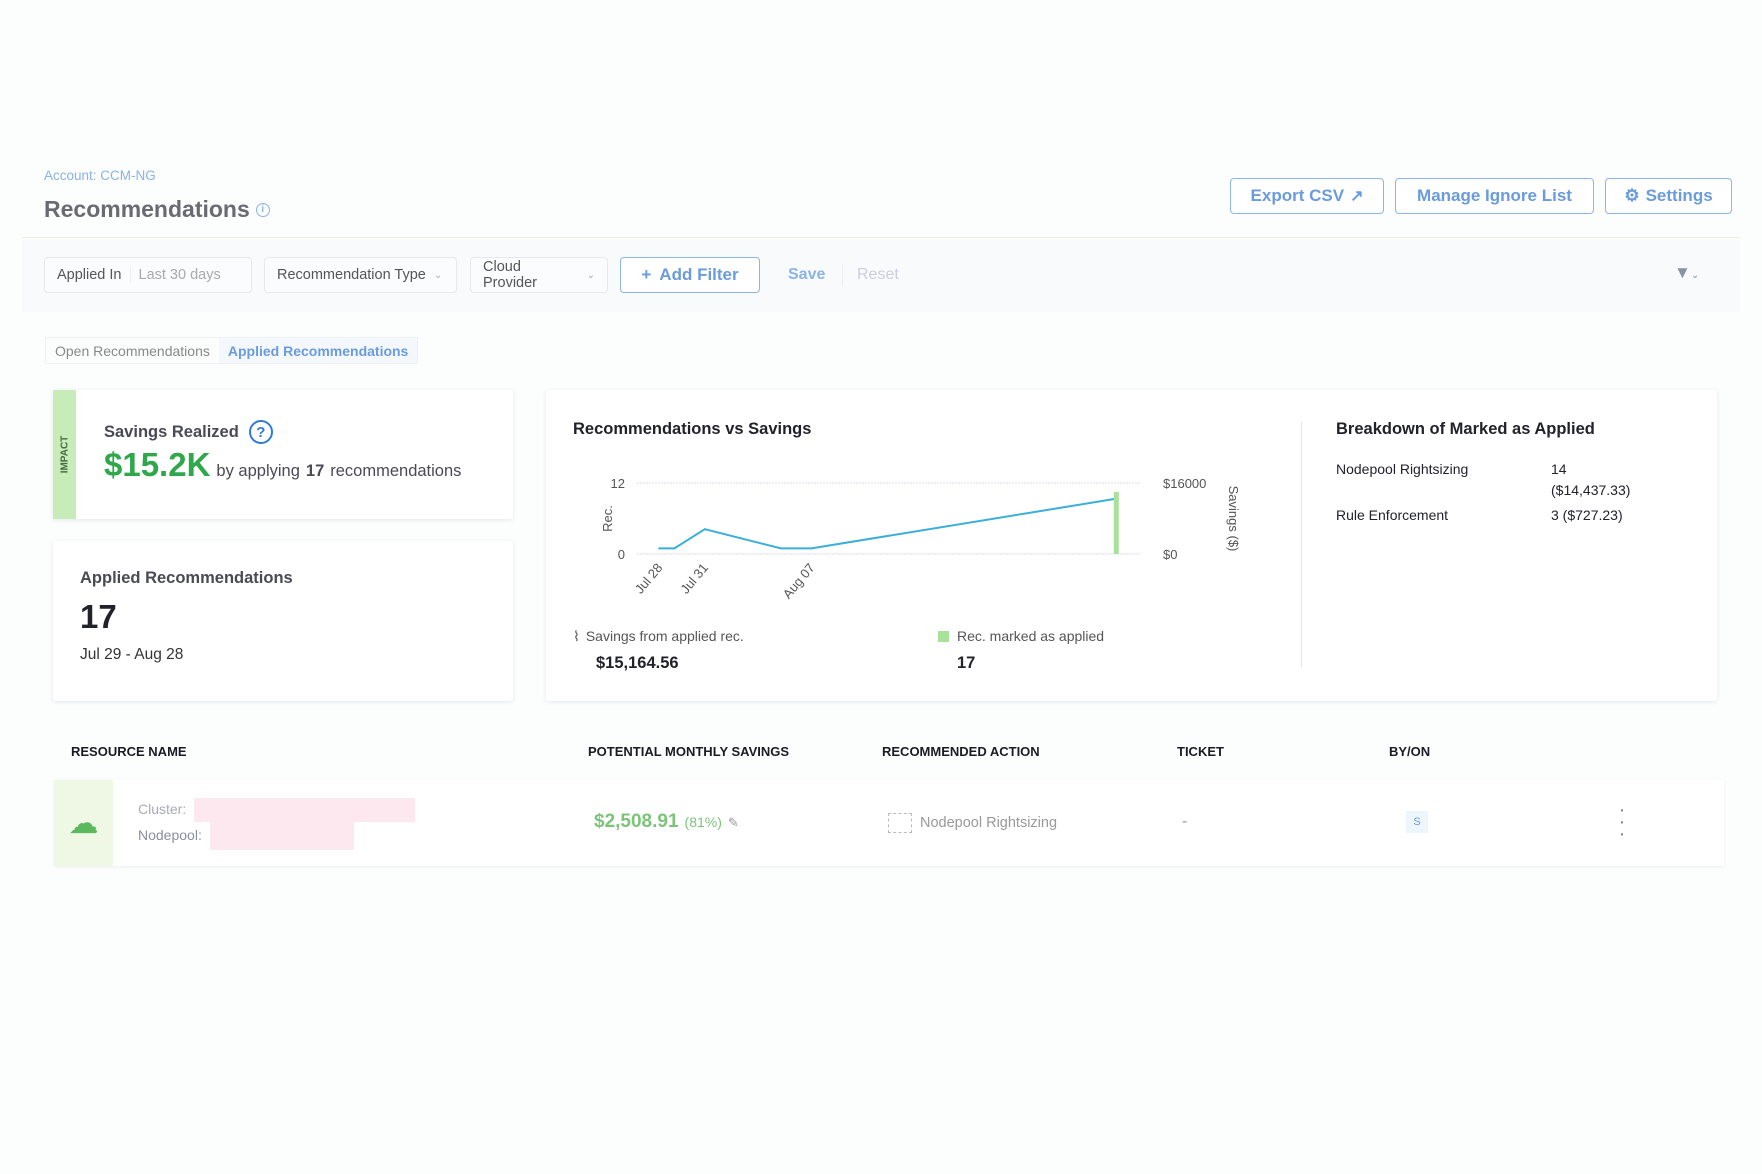  Describe the element at coordinates (186, 578) in the screenshot. I see `applied-title: Applied Recommendations` at that location.